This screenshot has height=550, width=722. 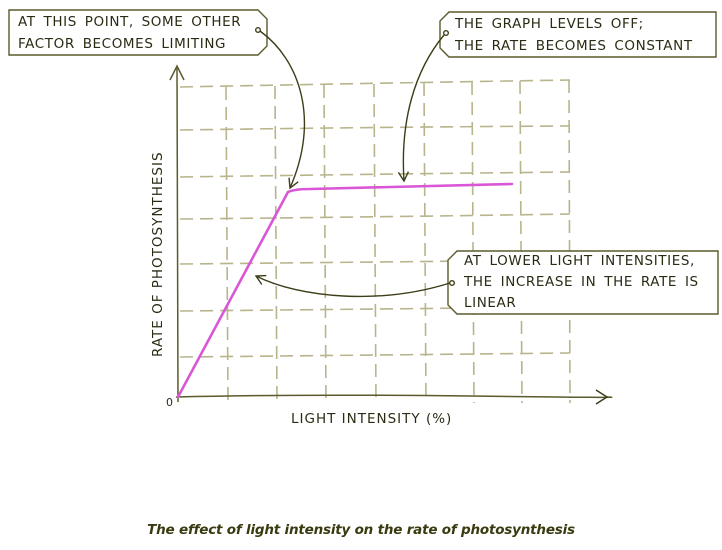 What do you see at coordinates (372, 419) in the screenshot?
I see `x-axis-label: LIGHT INTENSITY (%)` at bounding box center [372, 419].